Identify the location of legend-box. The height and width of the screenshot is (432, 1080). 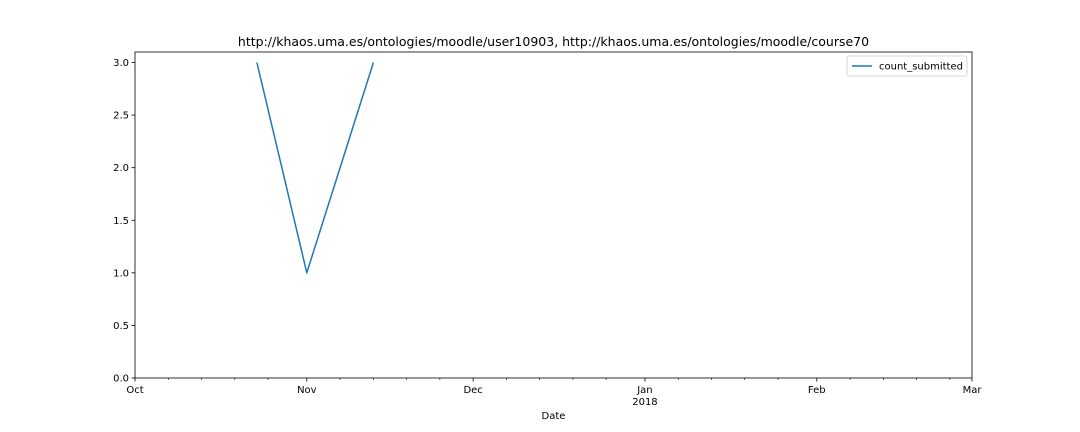
(907, 66).